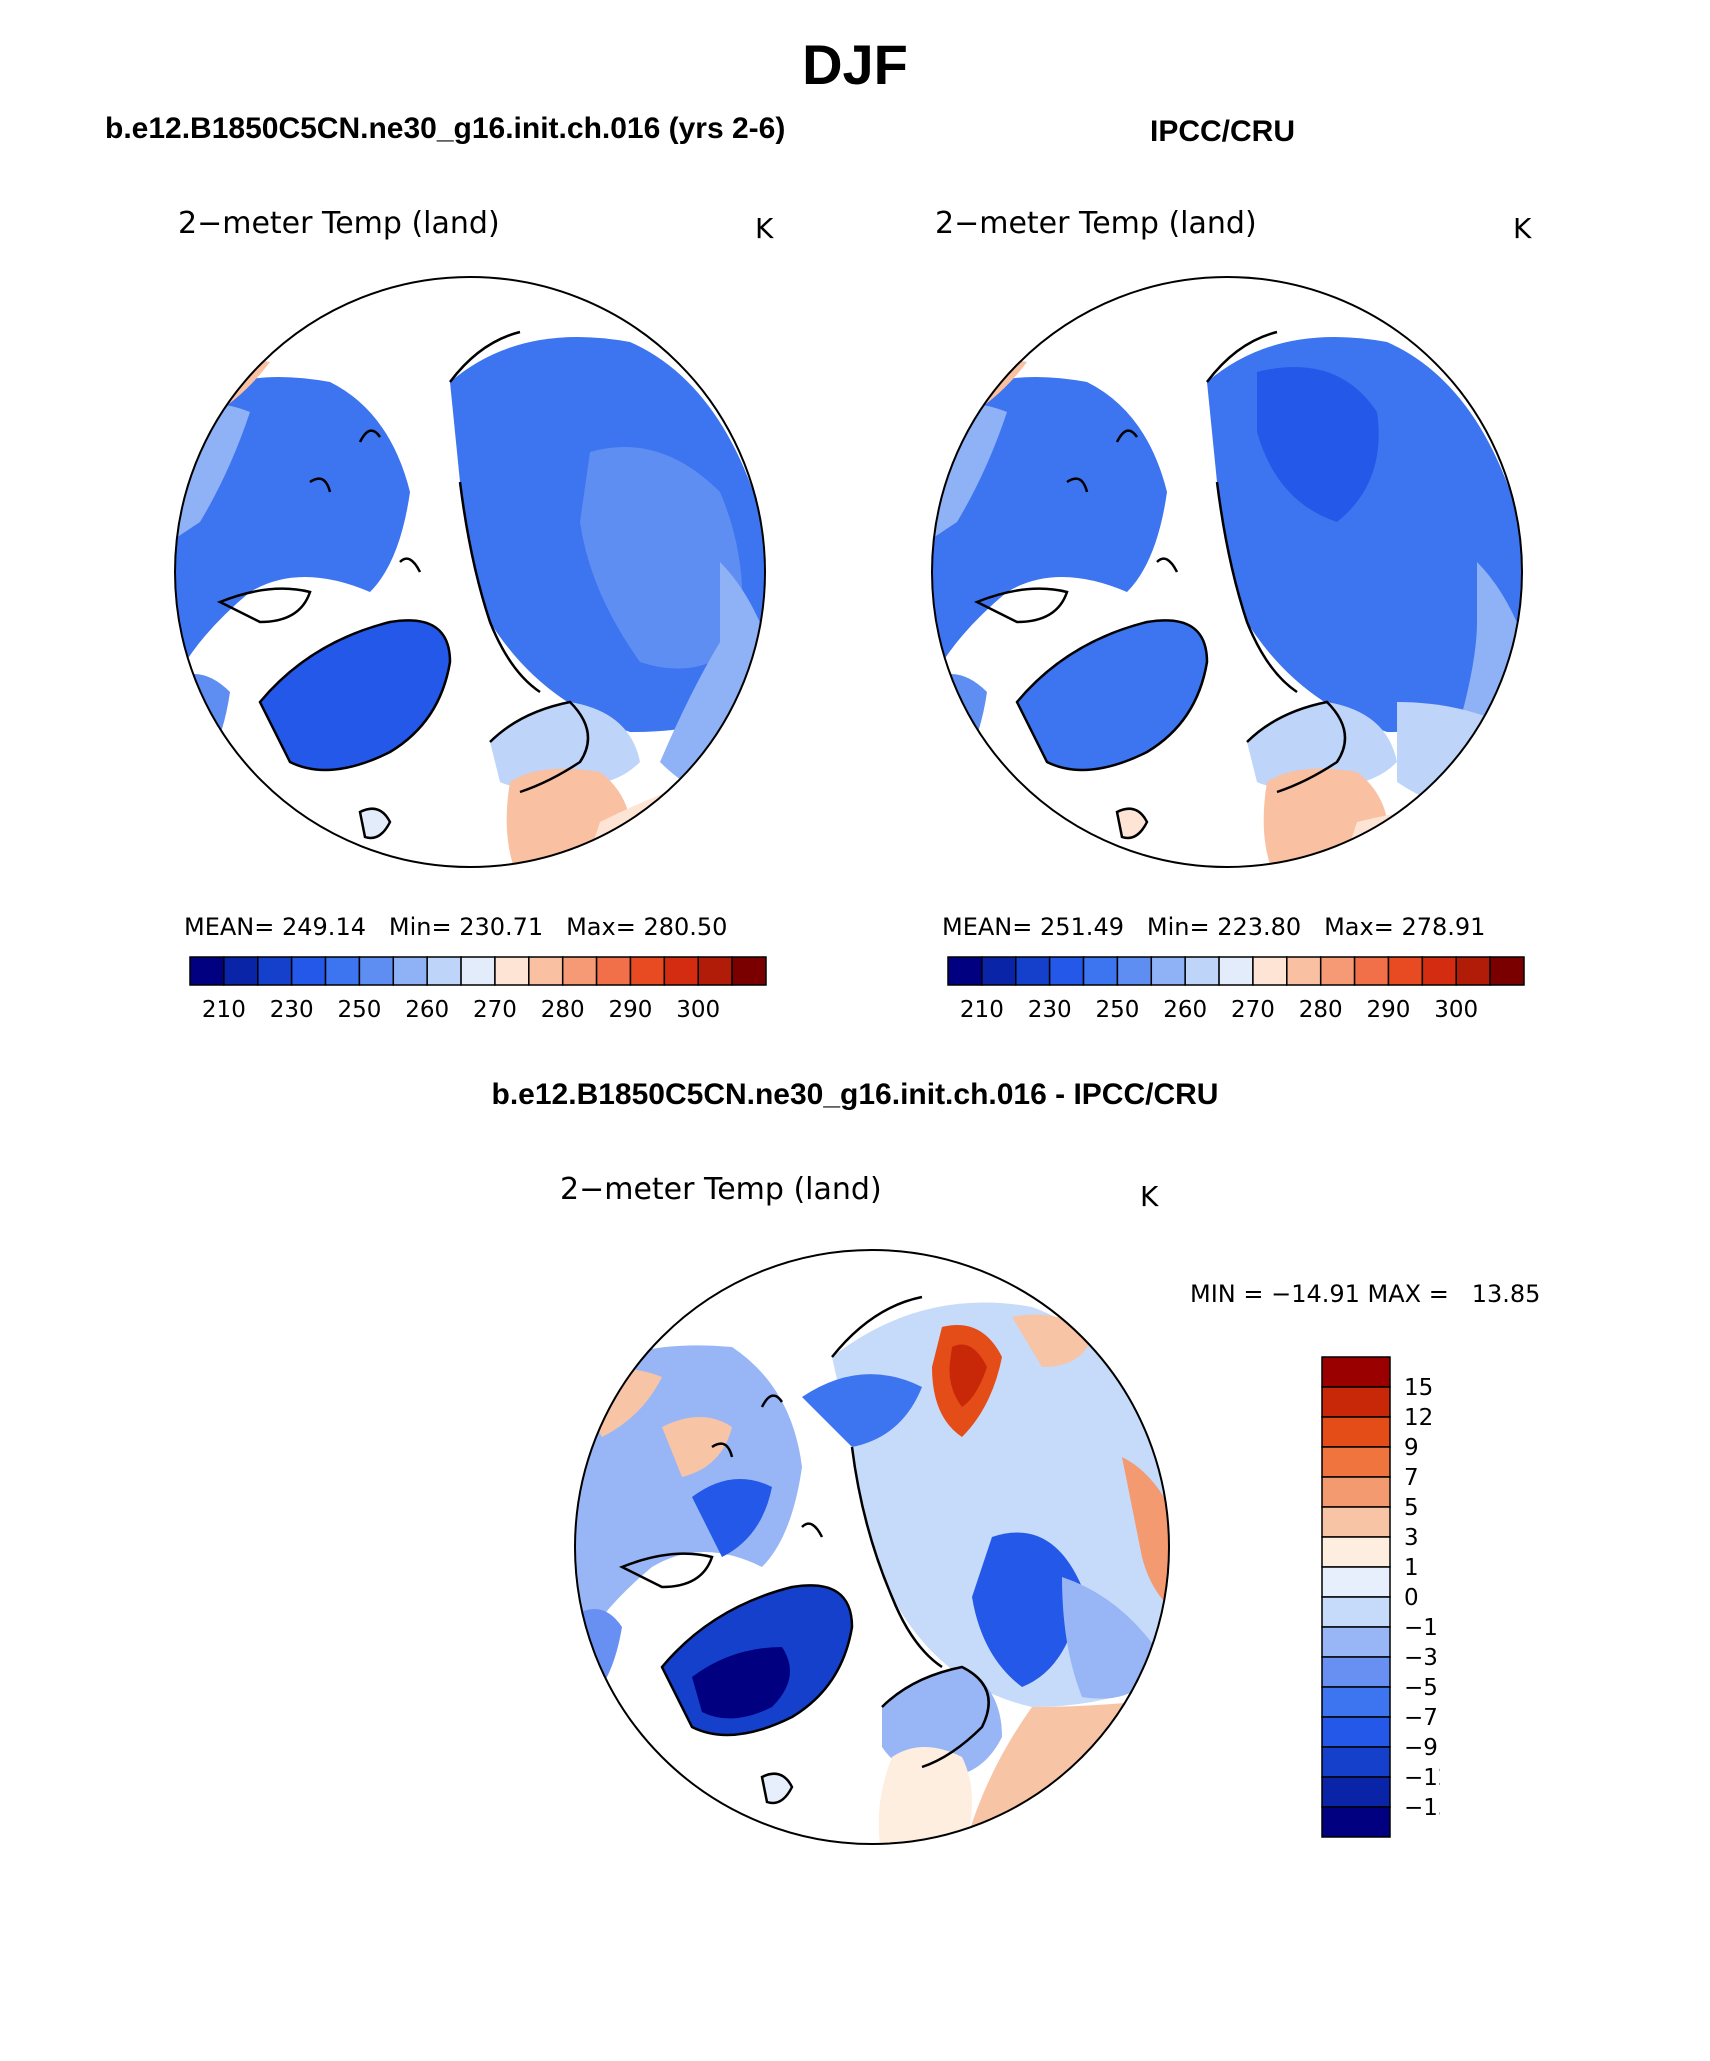 This screenshot has height=2061, width=1710. Describe the element at coordinates (1422, 1808) in the screenshot. I see `difference-colorbar-tick-label: −15` at that location.